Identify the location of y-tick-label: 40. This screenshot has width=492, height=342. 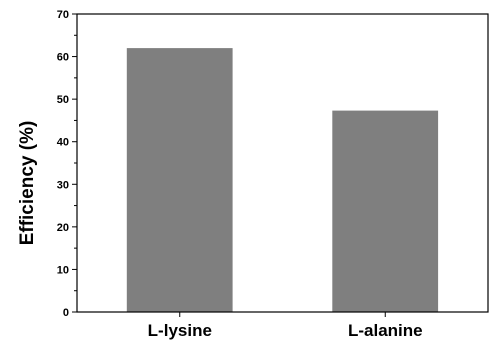
(63, 143).